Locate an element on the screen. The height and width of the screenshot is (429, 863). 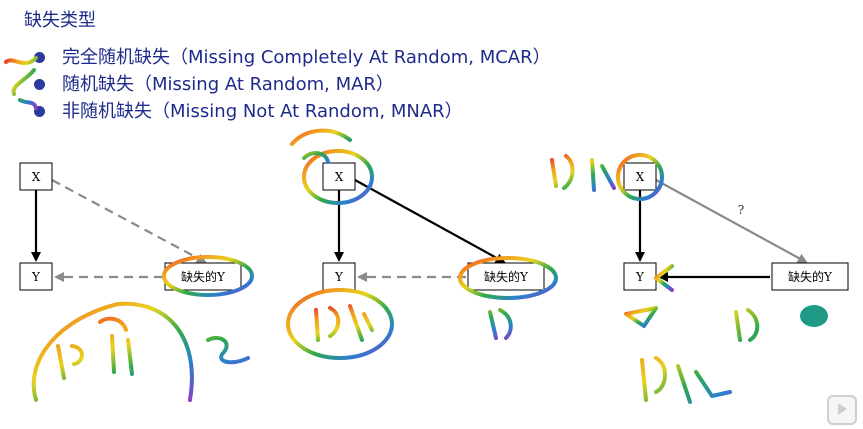
diagram-mar: X Y 缺失的Y is located at coordinates (433, 226).